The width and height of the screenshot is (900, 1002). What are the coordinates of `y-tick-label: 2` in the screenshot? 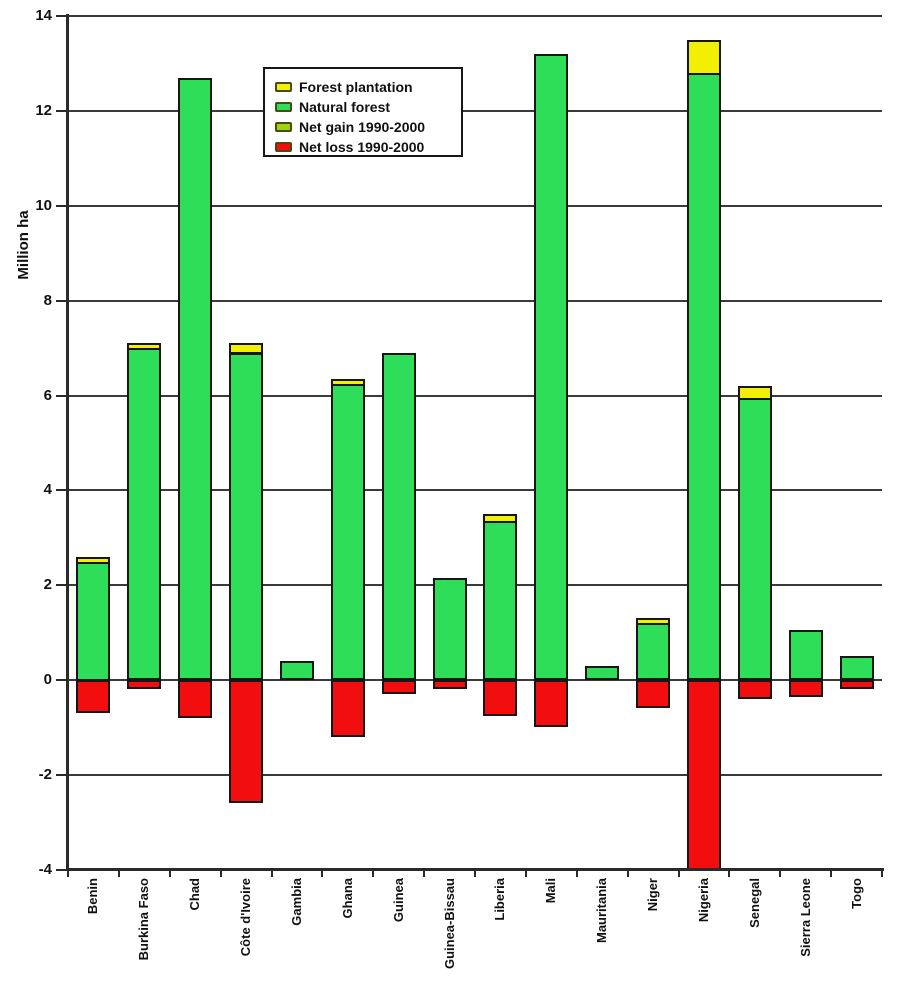 It's located at (47, 584).